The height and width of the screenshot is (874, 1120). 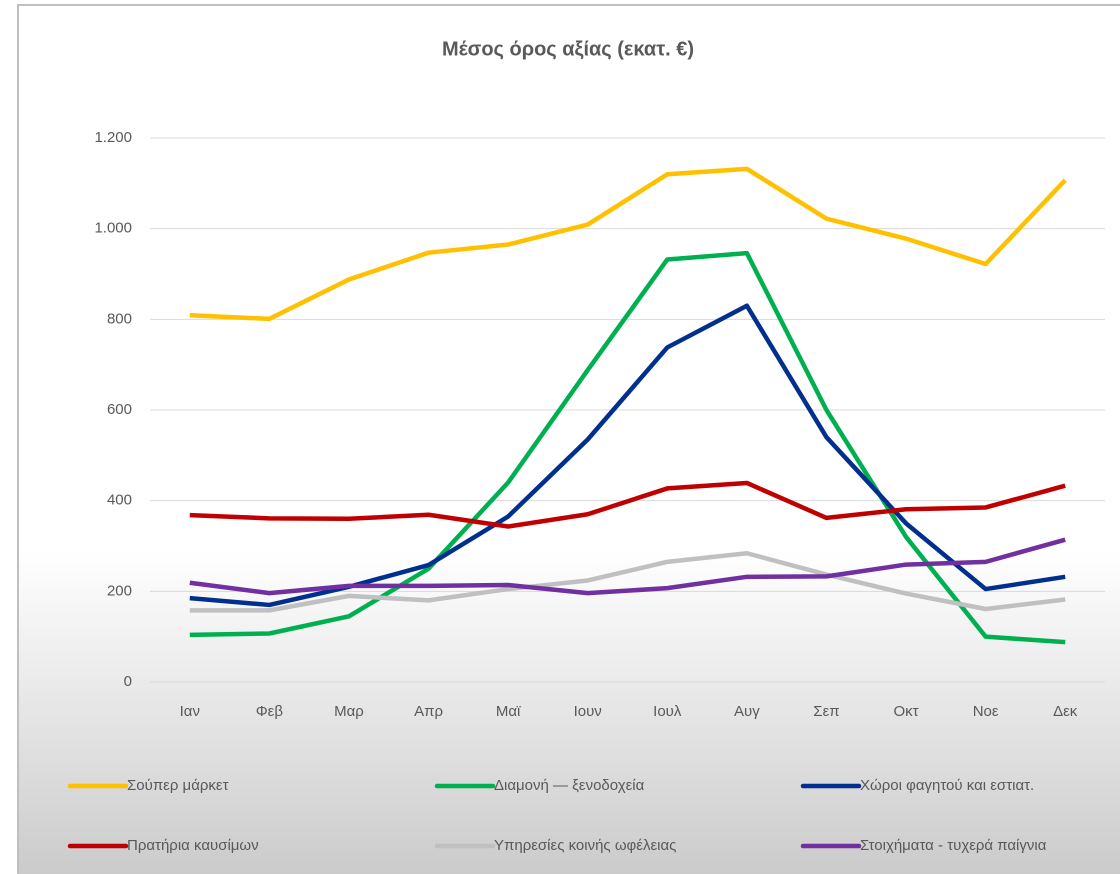 What do you see at coordinates (986, 711) in the screenshot?
I see `x-tick-label: Νοε` at bounding box center [986, 711].